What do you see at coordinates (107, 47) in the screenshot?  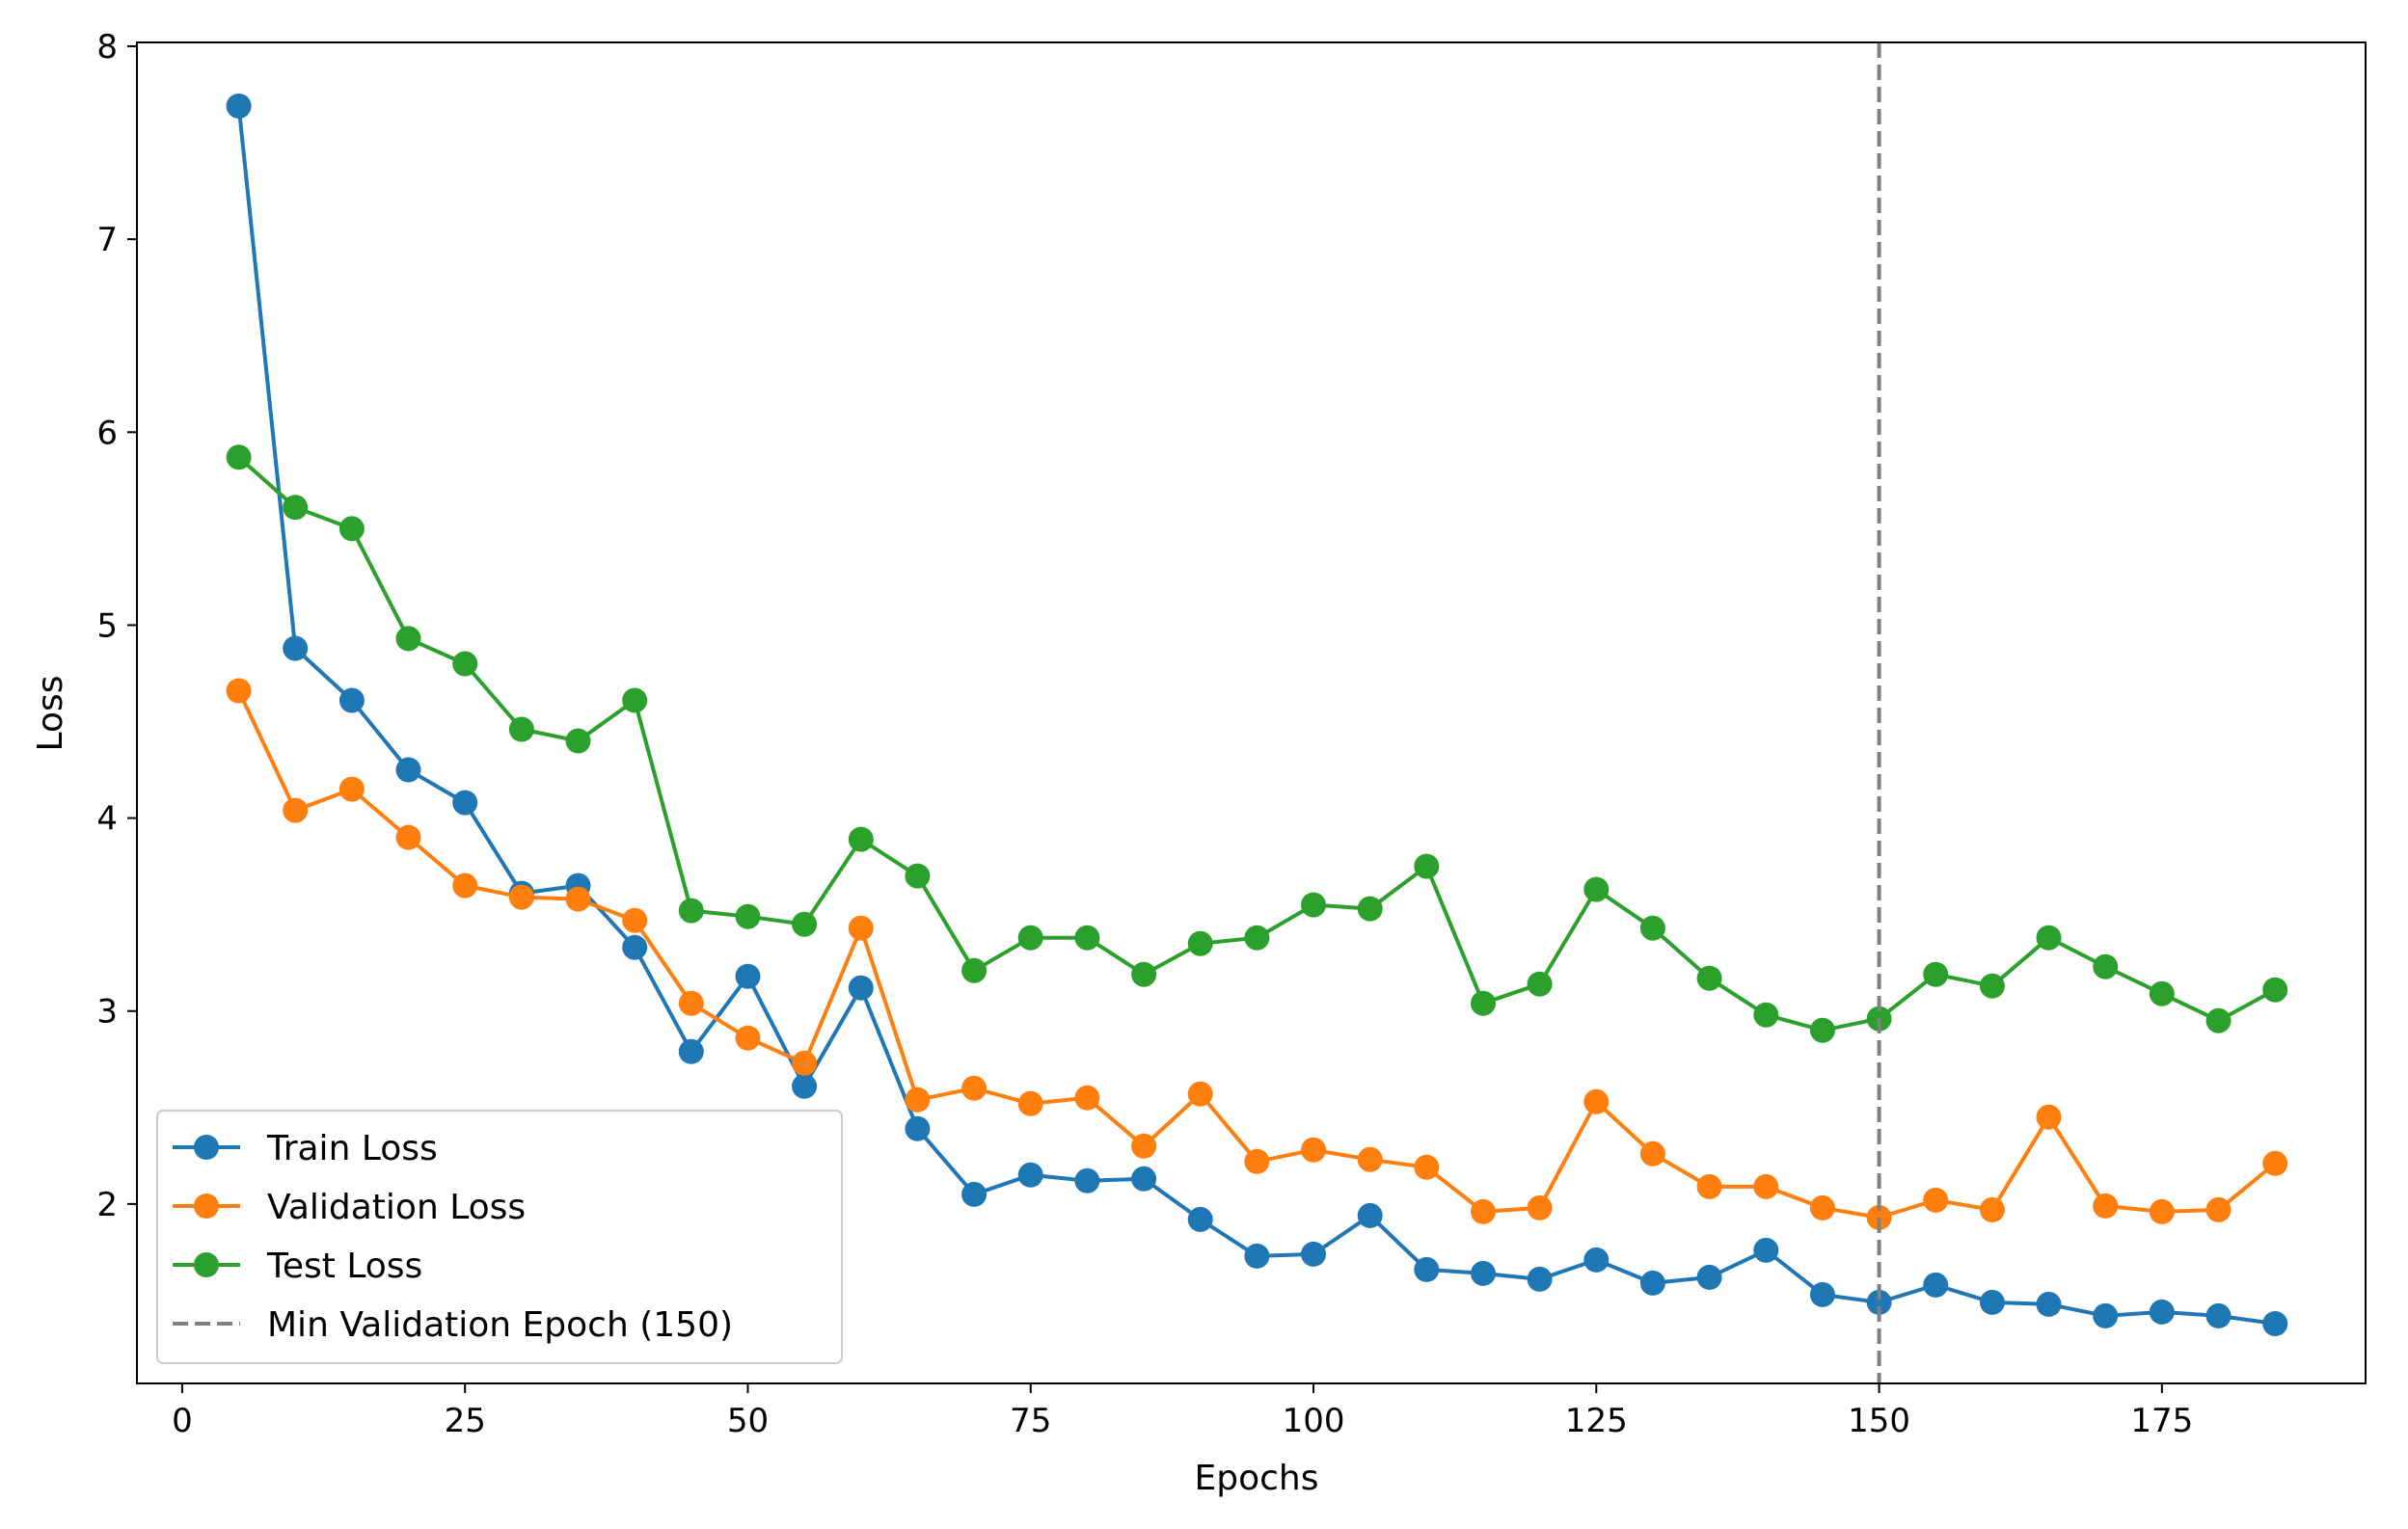 I see `y-tick-label: 8` at bounding box center [107, 47].